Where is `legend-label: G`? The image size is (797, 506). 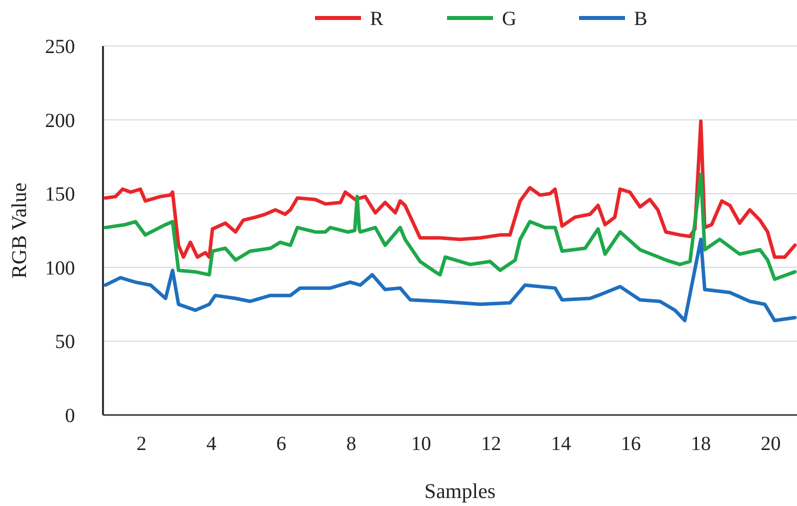
legend-label: G is located at coordinates (509, 19).